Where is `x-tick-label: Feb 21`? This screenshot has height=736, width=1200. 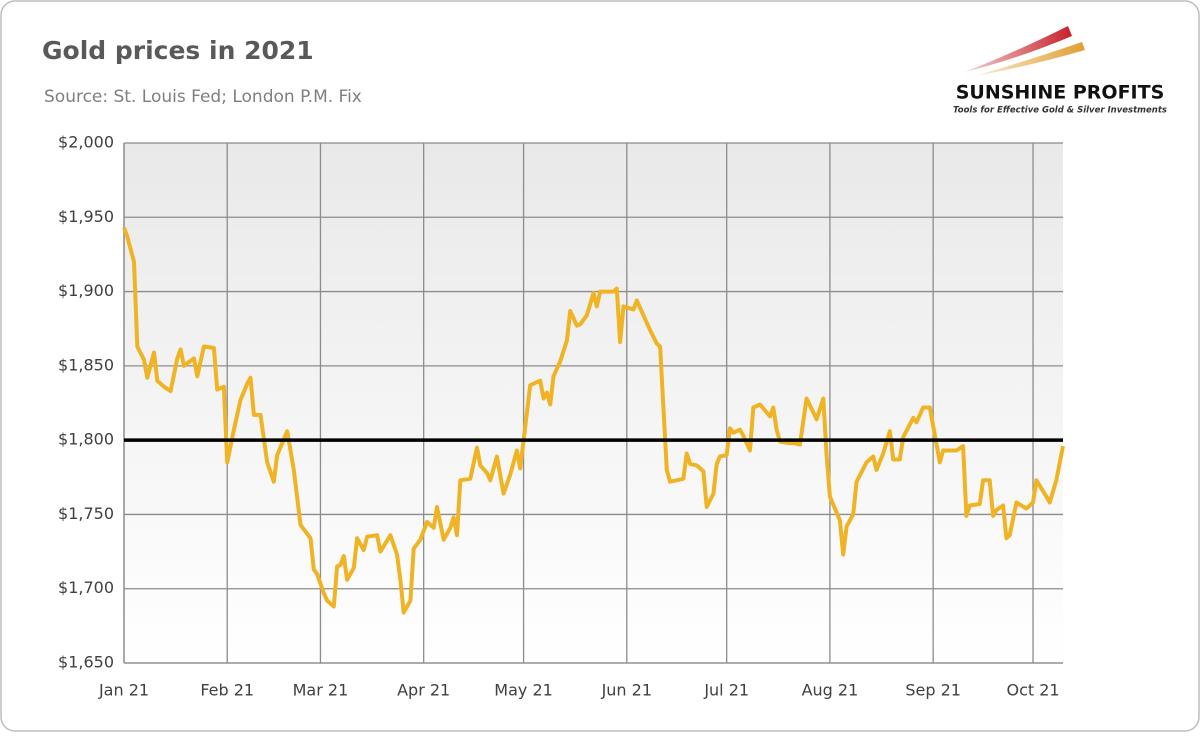
x-tick-label: Feb 21 is located at coordinates (227, 690).